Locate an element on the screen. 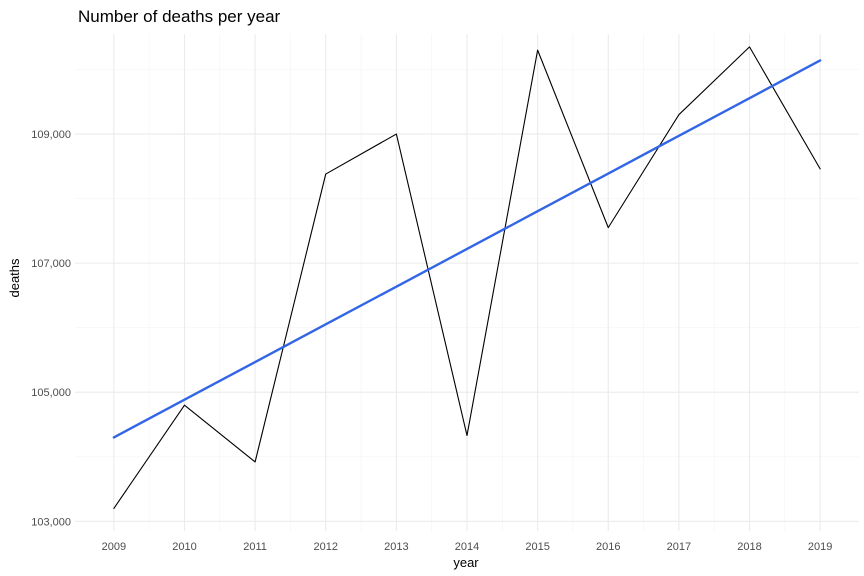  y-tick-label: 107,000 is located at coordinates (51, 264).